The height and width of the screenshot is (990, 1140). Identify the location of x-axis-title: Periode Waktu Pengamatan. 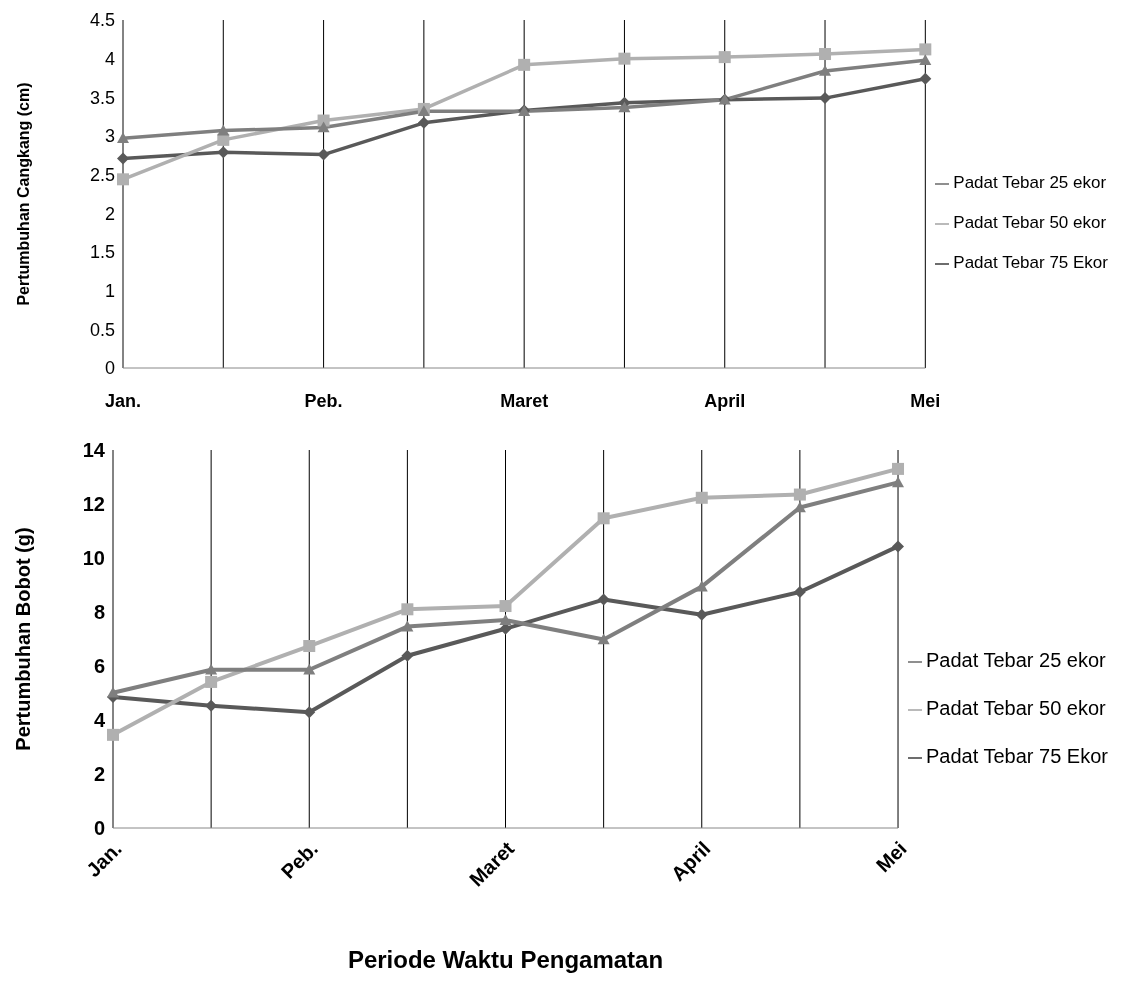
(505, 959).